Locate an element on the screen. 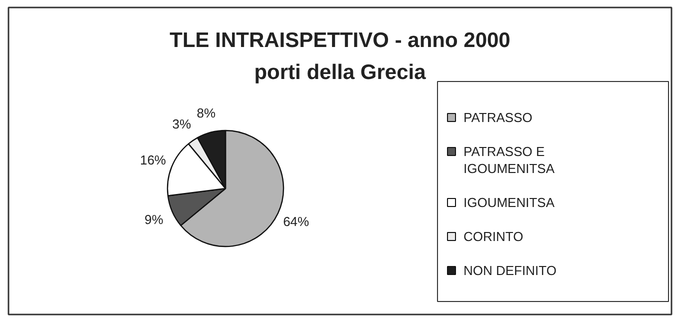 The height and width of the screenshot is (321, 679). data-label: 8% is located at coordinates (206, 112).